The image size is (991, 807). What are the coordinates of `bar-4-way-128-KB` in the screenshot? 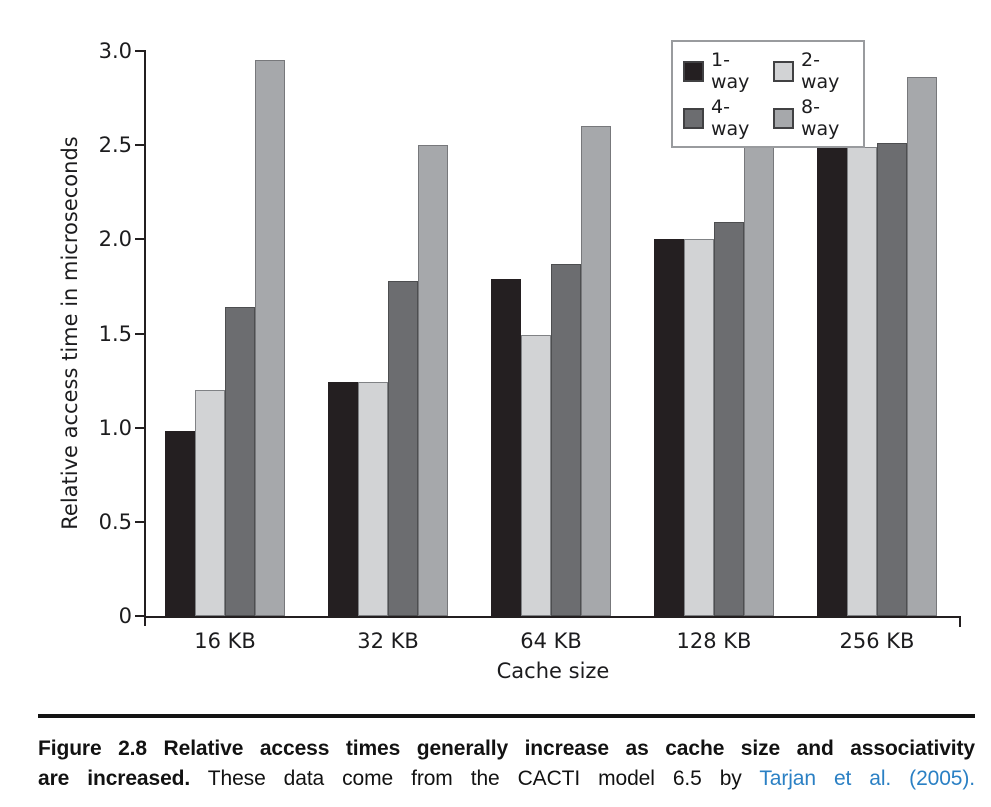 It's located at (729, 419).